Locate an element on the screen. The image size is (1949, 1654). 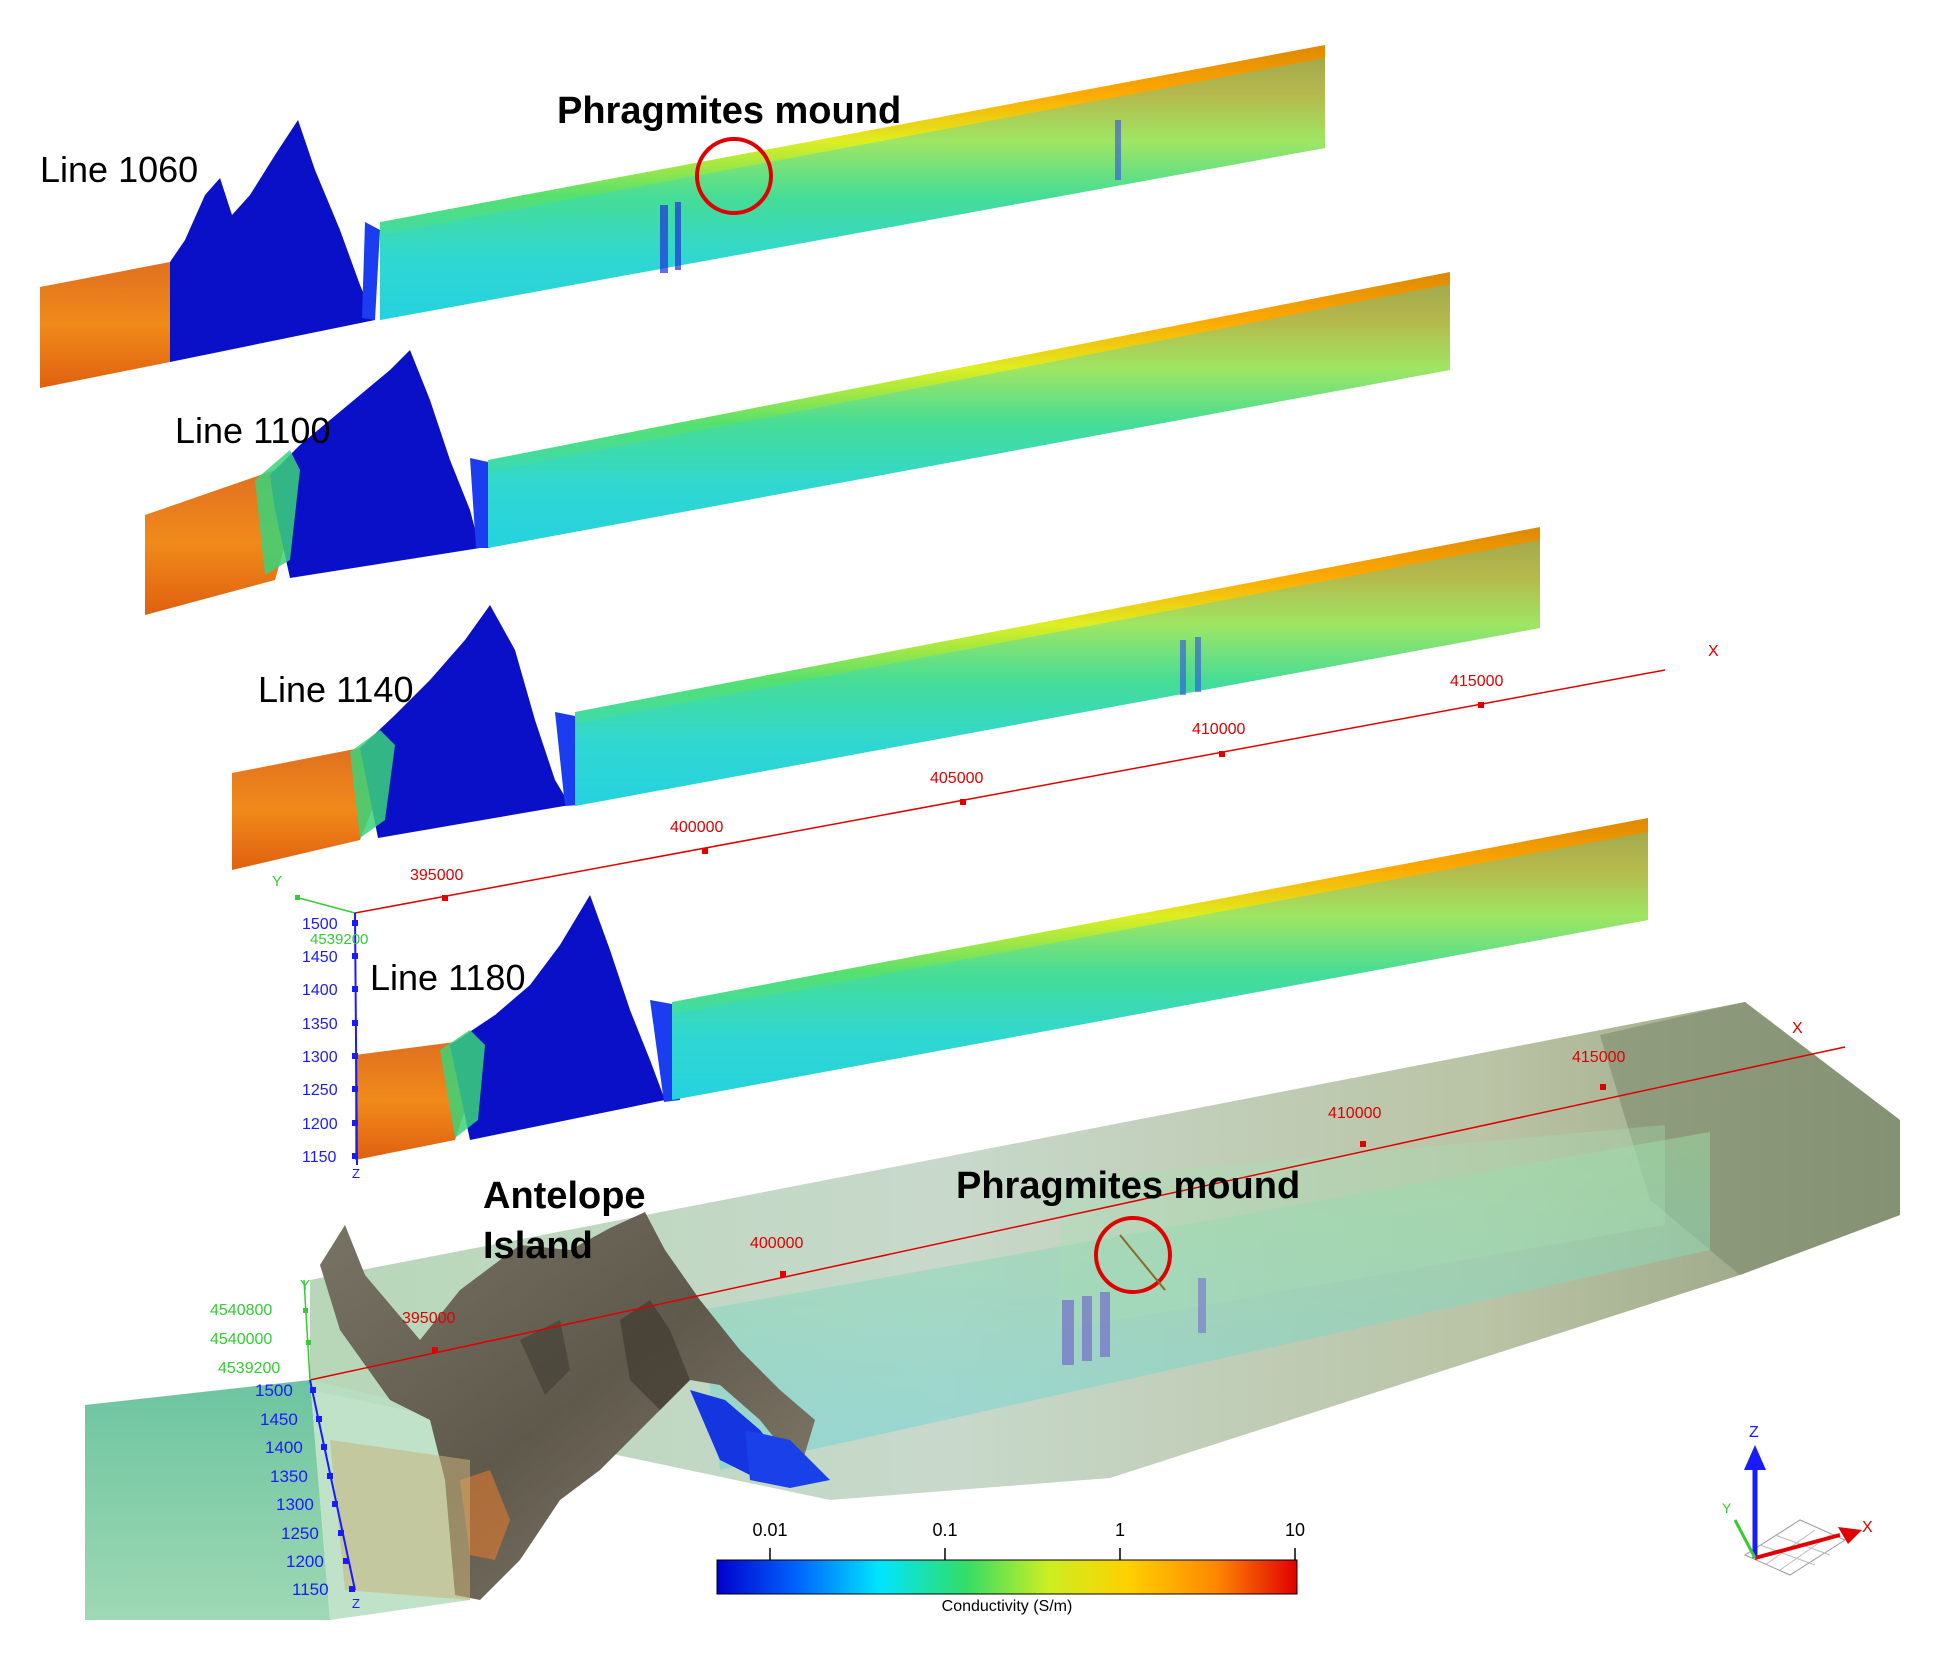
upper-y-axis-label: Y is located at coordinates (277, 881).